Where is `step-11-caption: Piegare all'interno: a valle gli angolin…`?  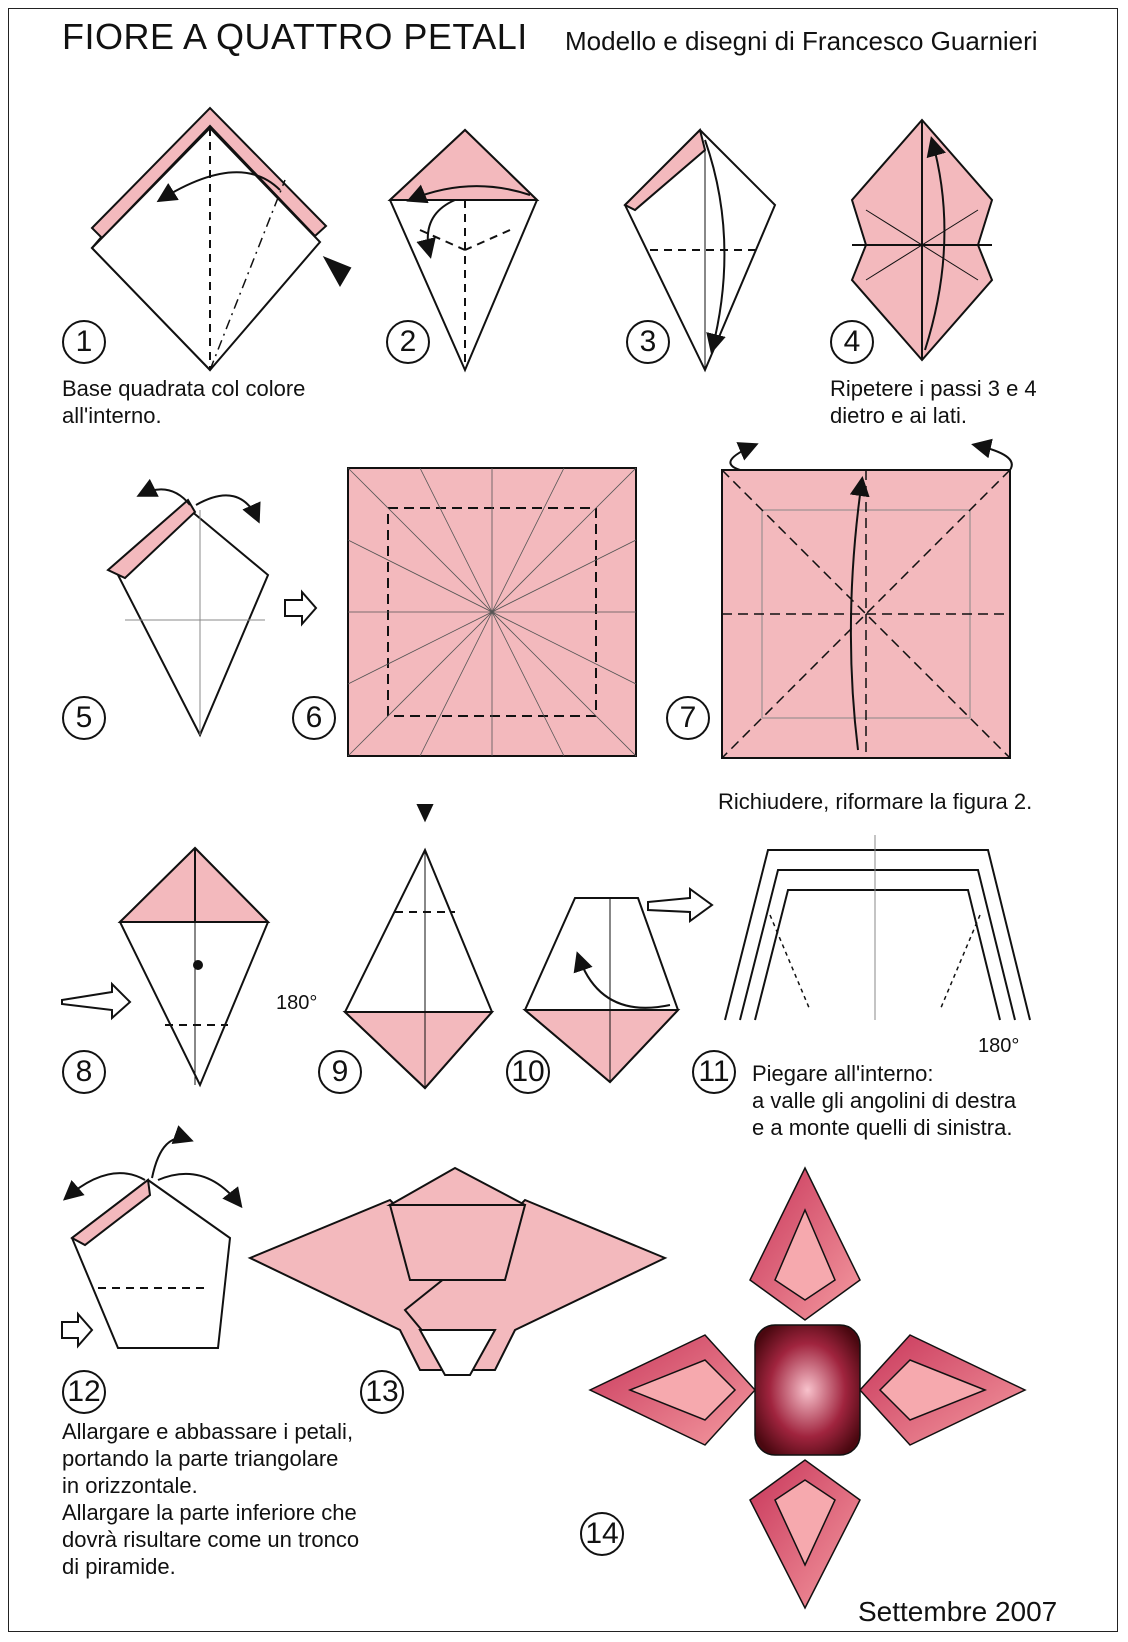 step-11-caption: Piegare all'interno: a valle gli angolin… is located at coordinates (884, 1100).